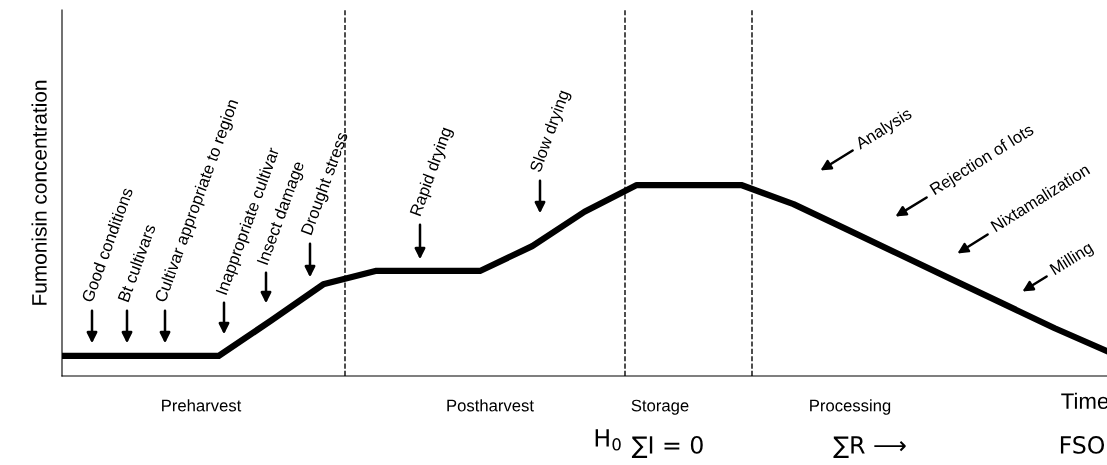 This screenshot has height=465, width=1107. I want to click on text: FSO, so click(1082, 444).